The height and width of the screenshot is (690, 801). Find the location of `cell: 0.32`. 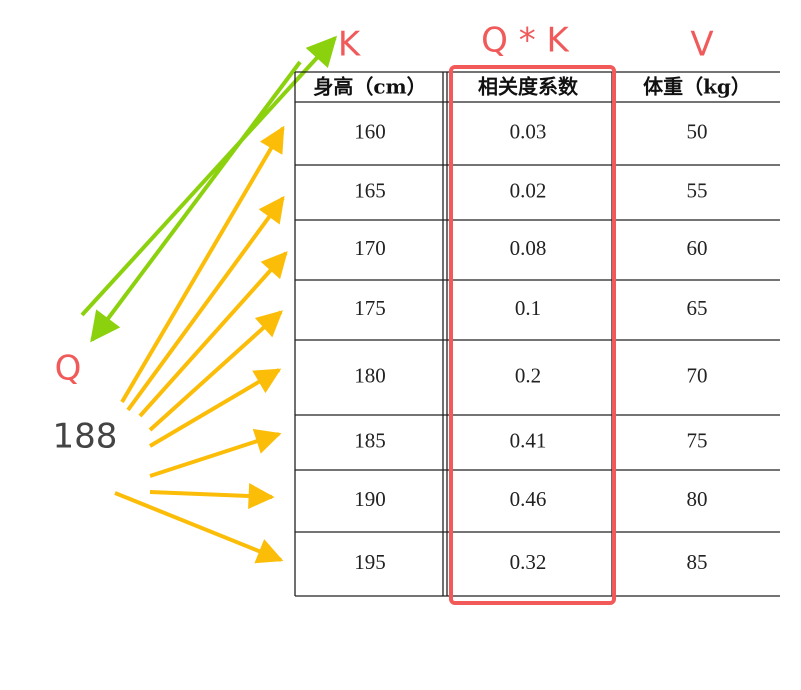

cell: 0.32 is located at coordinates (528, 562).